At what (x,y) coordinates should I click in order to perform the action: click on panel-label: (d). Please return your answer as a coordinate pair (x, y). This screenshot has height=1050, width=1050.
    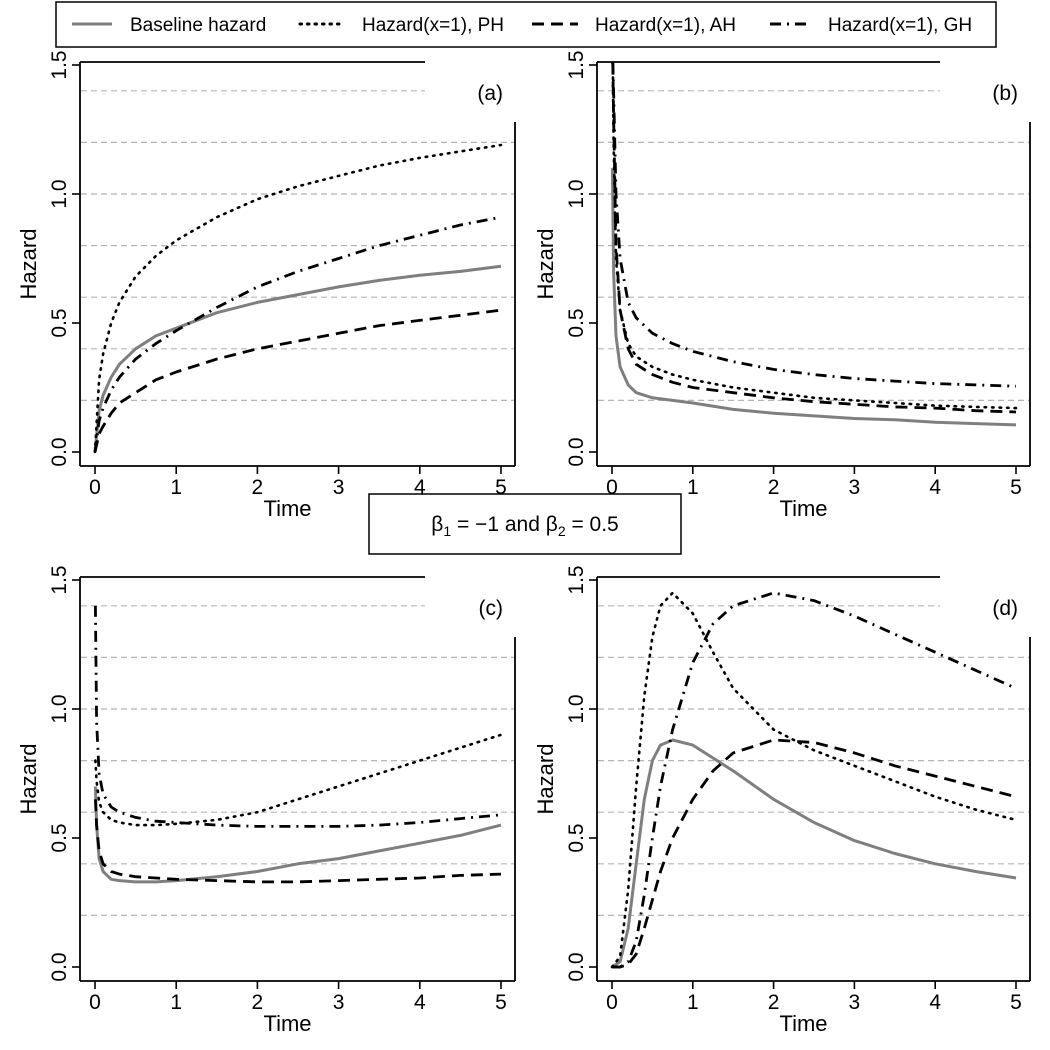
    Looking at the image, I should click on (1005, 608).